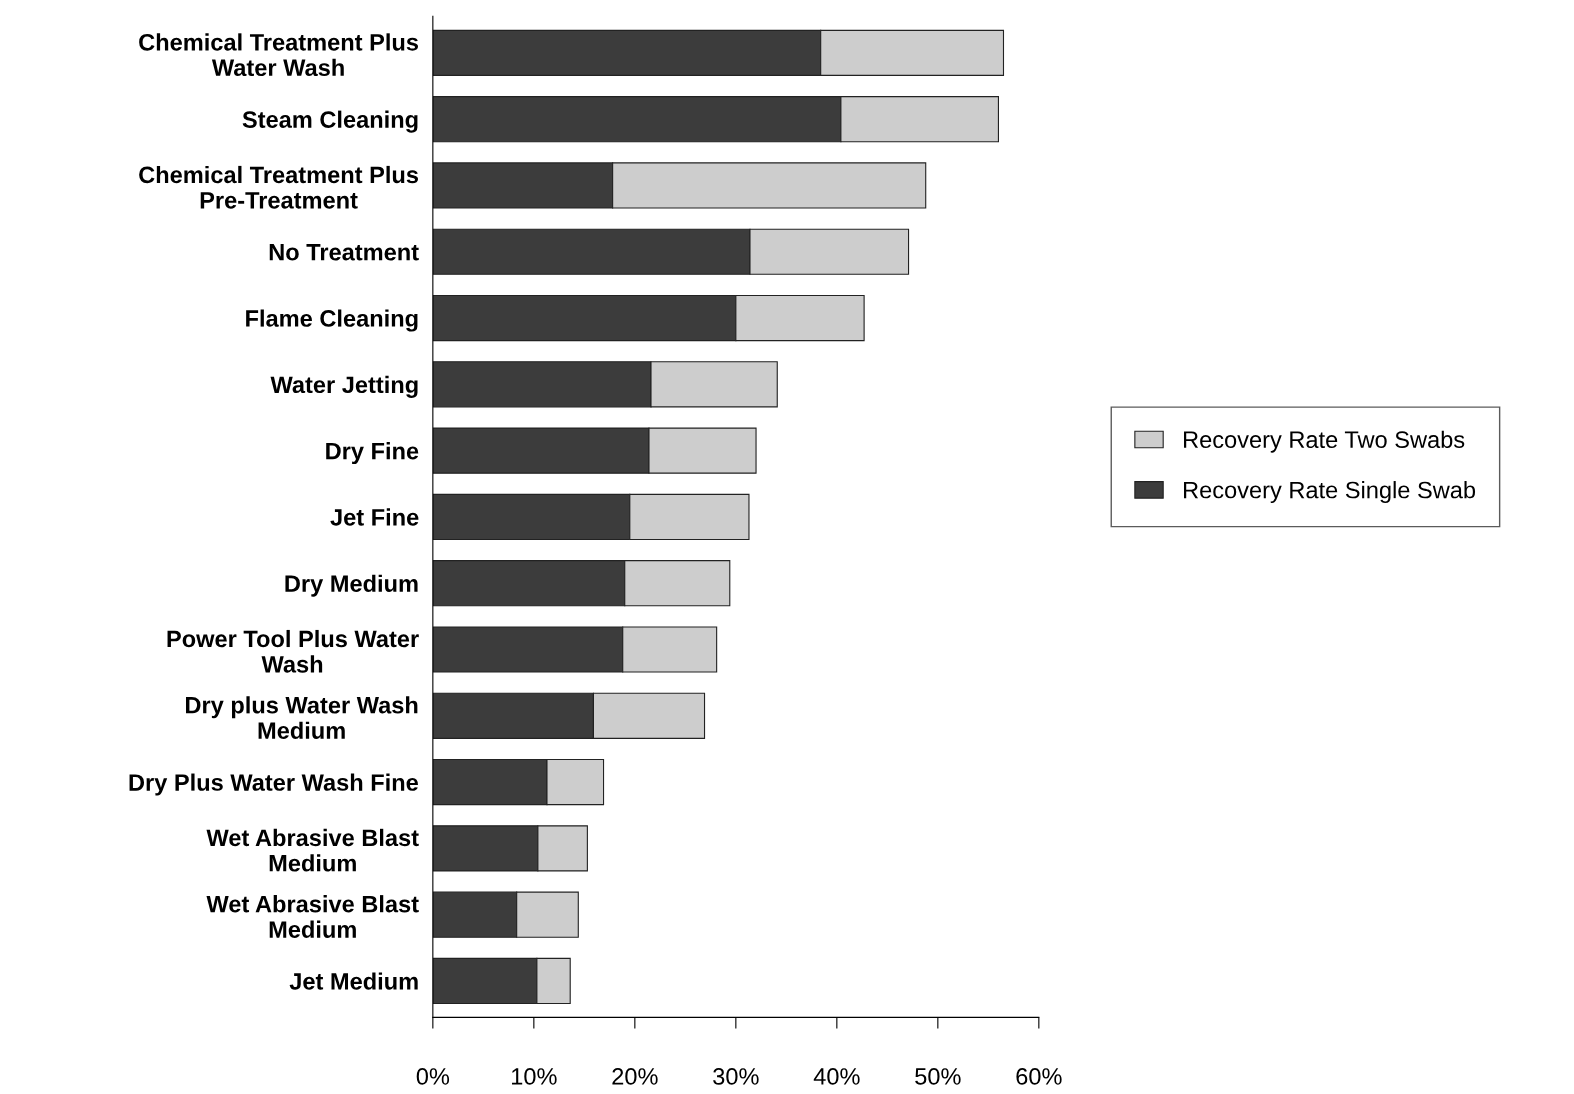  I want to click on y-tick-label: Flame Cleaning, so click(332, 320).